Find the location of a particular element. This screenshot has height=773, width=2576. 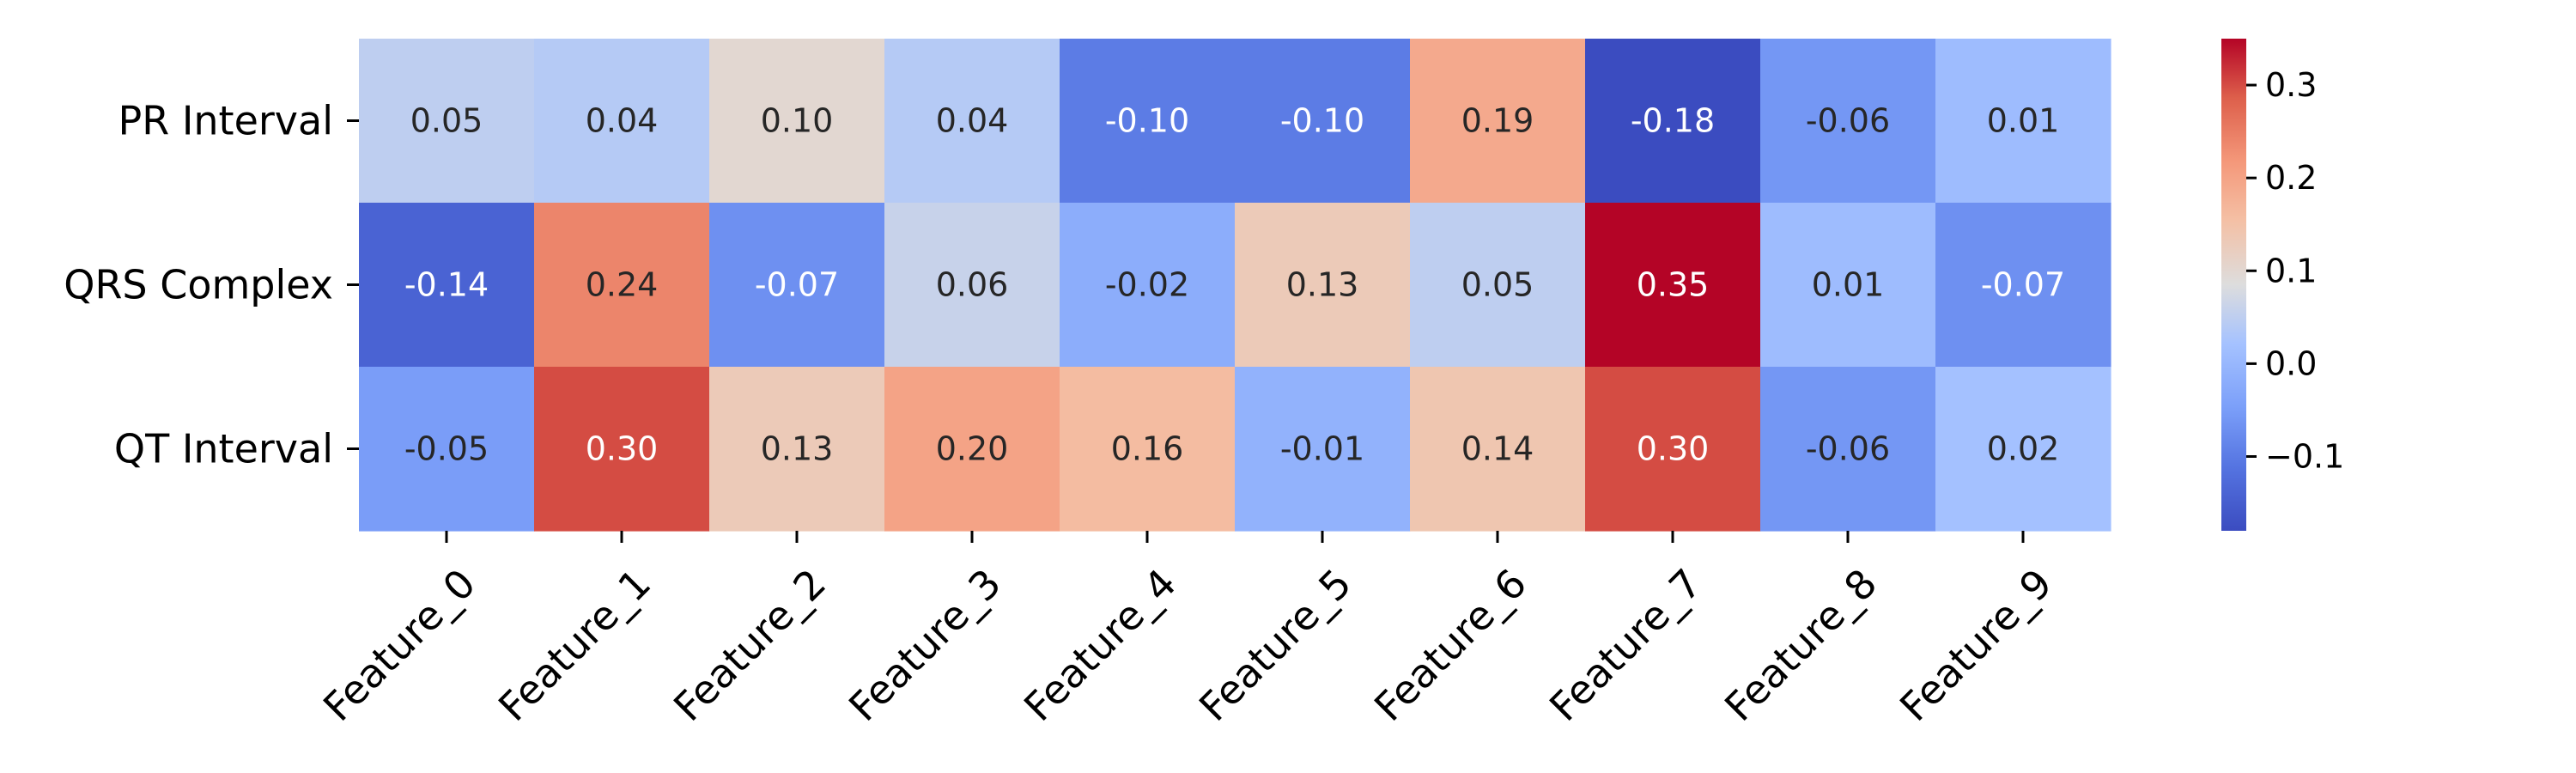

column-label: Feature_8 is located at coordinates (1801, 645).